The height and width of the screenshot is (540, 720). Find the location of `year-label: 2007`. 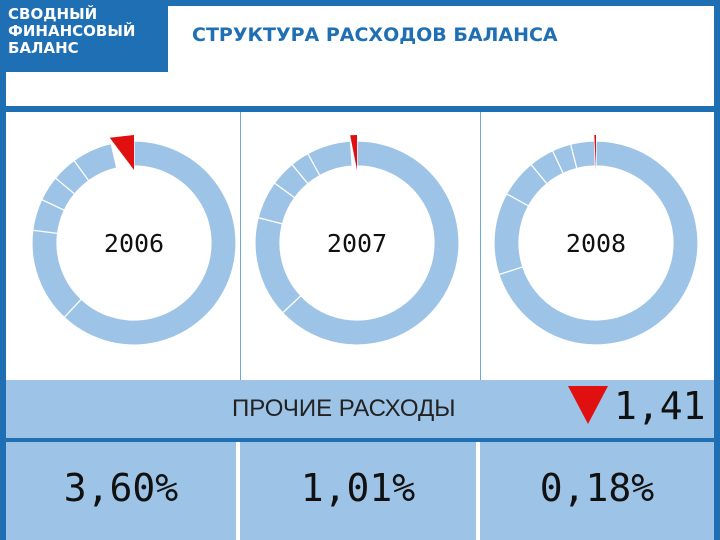

year-label: 2007 is located at coordinates (357, 243).